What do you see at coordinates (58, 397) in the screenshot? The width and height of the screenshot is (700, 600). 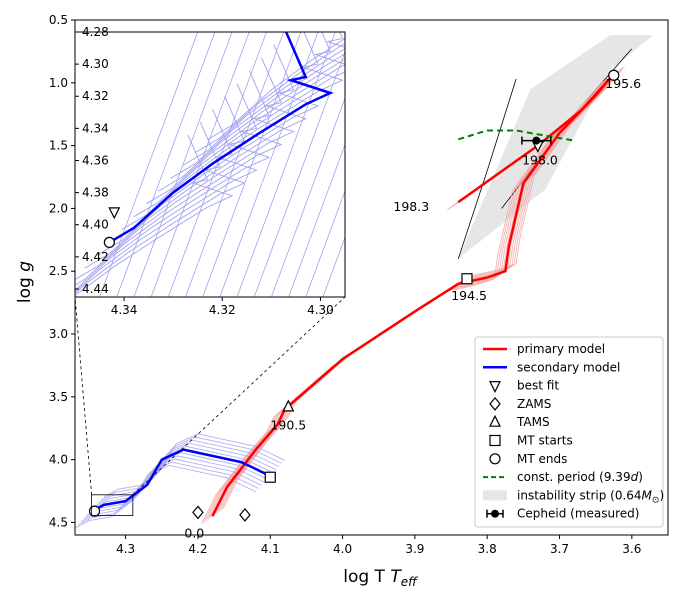 I see `y-tick-label: 3.5` at bounding box center [58, 397].